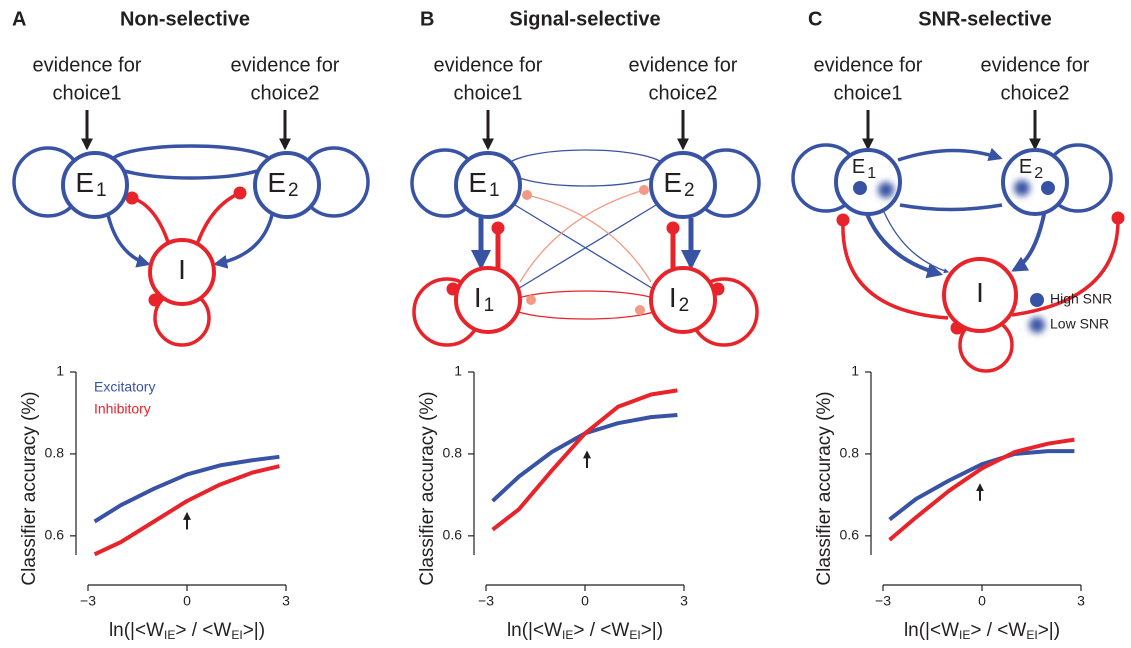 This screenshot has width=1131, height=648. I want to click on legend-label: High SNR, so click(1081, 299).